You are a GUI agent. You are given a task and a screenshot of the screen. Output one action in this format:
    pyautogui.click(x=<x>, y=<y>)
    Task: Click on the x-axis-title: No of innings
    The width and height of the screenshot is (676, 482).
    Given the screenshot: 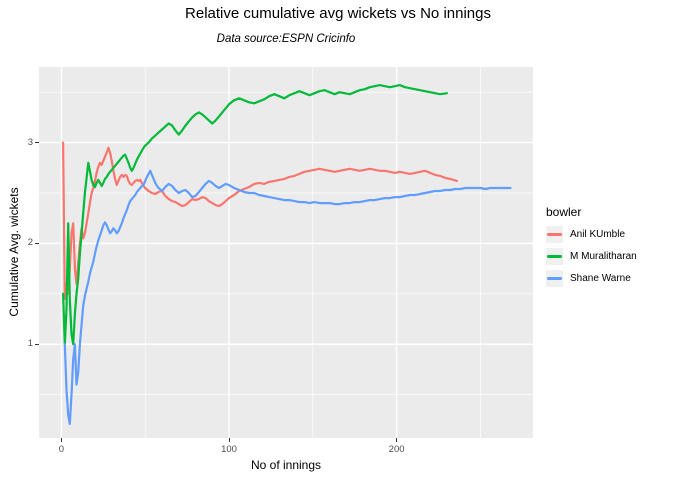 What is the action you would take?
    pyautogui.click(x=286, y=465)
    